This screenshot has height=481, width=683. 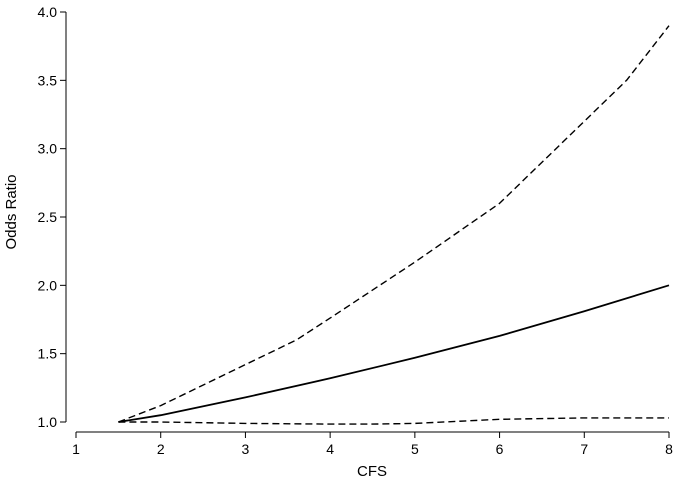 I want to click on lower-ci-line, so click(x=393, y=421).